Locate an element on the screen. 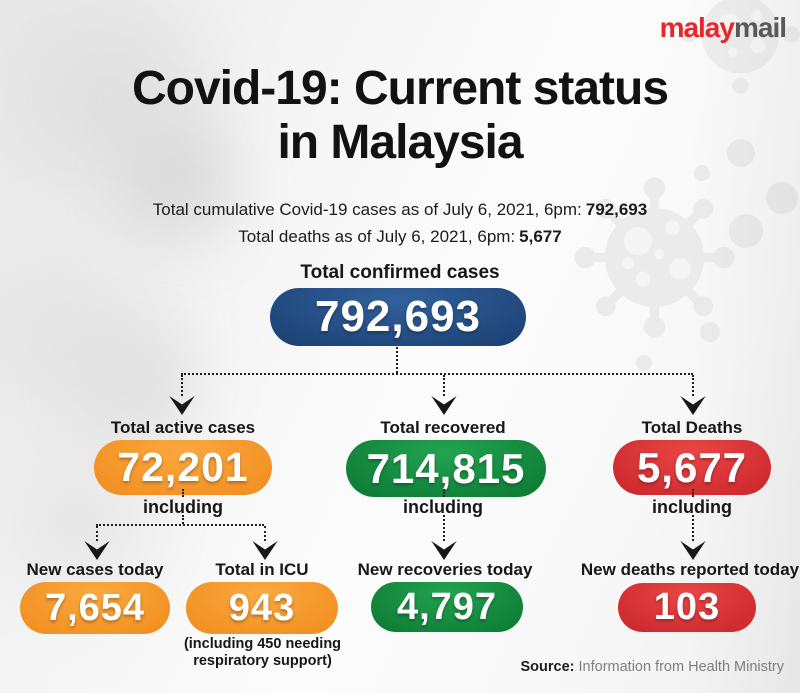 The image size is (800, 693). active-label: Total active cases is located at coordinates (183, 427).